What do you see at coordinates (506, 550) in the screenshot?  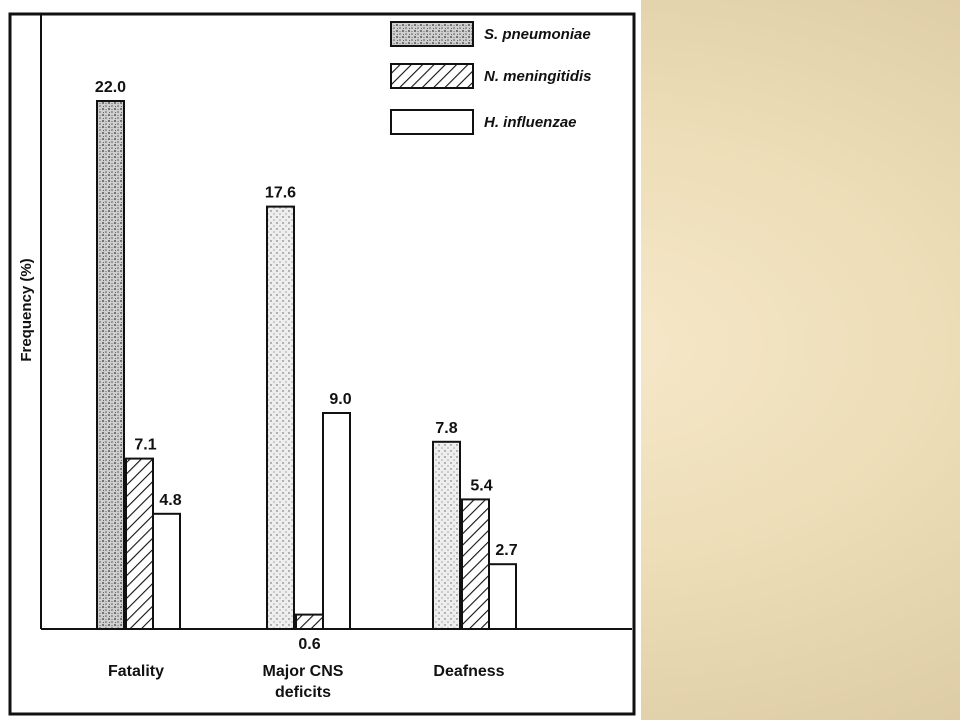 I see `value-label-3-3: 2.7` at bounding box center [506, 550].